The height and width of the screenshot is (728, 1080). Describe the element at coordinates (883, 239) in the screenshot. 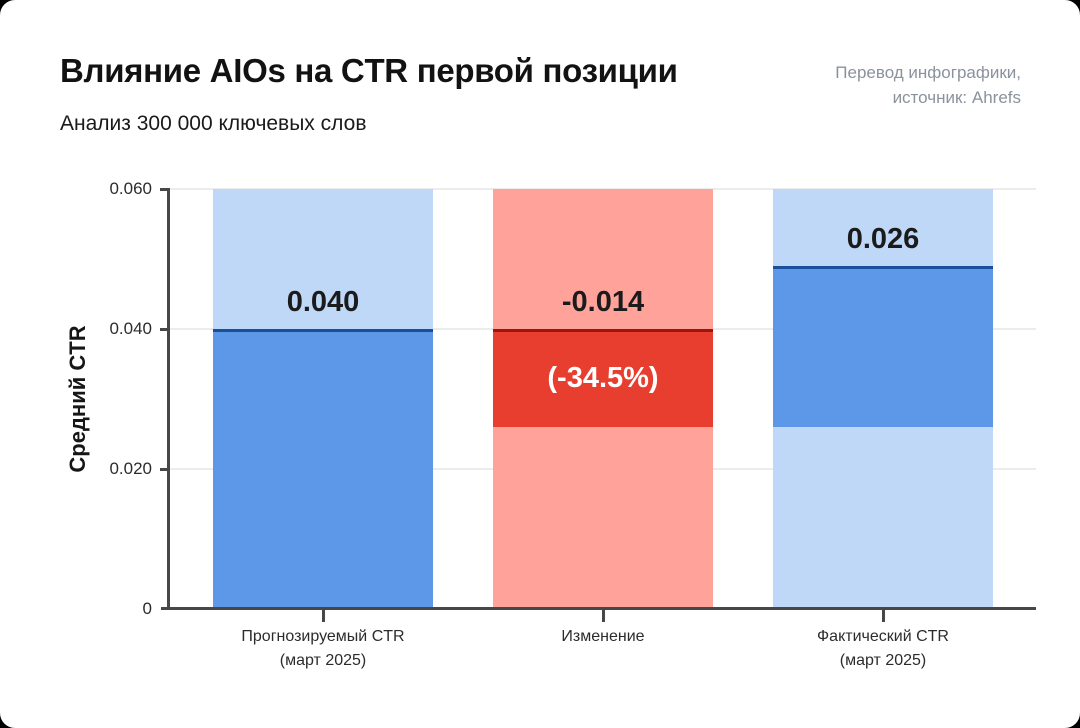

I see `bar-value-label-actual-ctr: 0.026` at that location.